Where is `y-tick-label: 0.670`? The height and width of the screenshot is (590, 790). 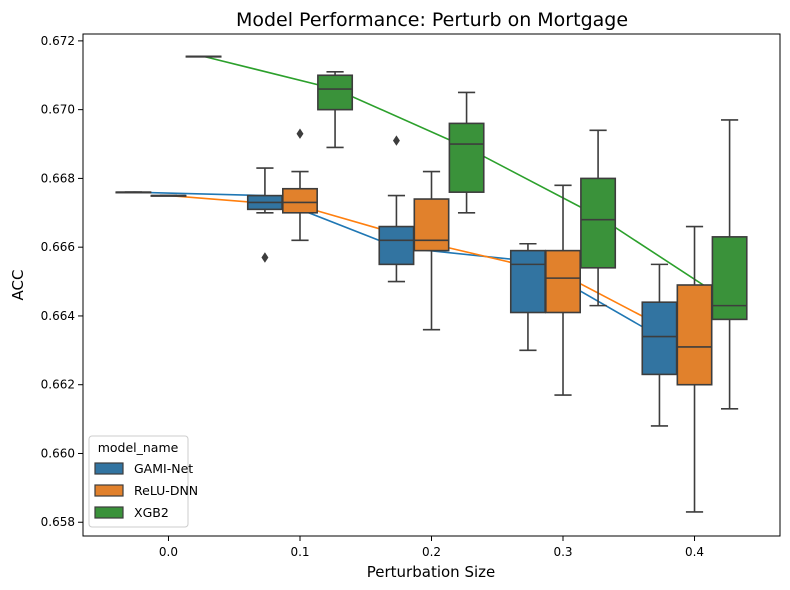
y-tick-label: 0.670 is located at coordinates (58, 110).